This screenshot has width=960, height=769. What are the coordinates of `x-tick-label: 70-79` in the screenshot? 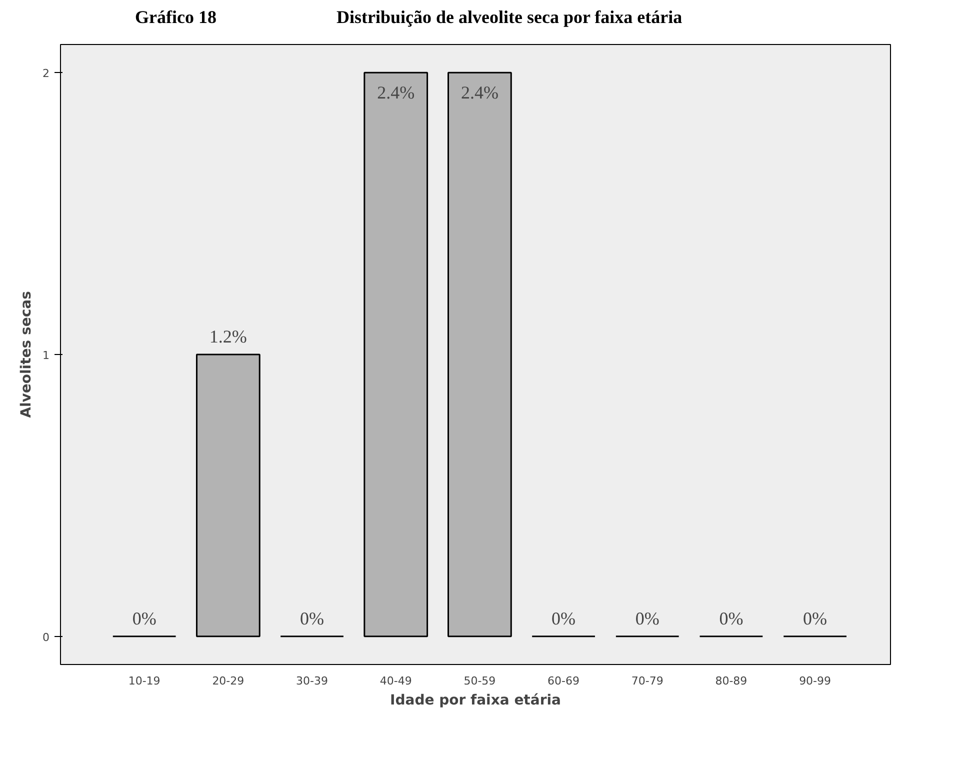 It's located at (647, 681).